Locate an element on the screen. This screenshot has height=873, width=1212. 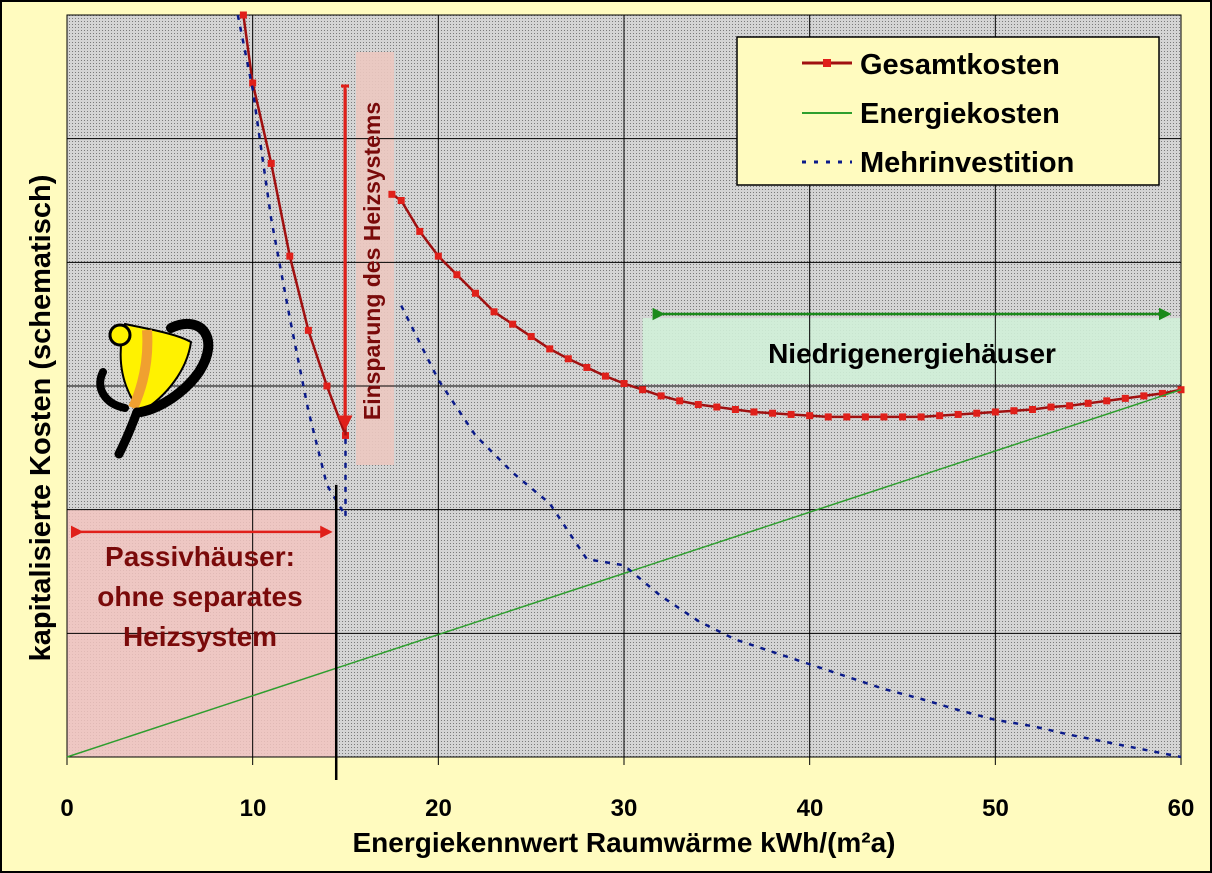
x-axis-title: Energiekennwert Raumwärme kWh/(m²a) is located at coordinates (623, 842).